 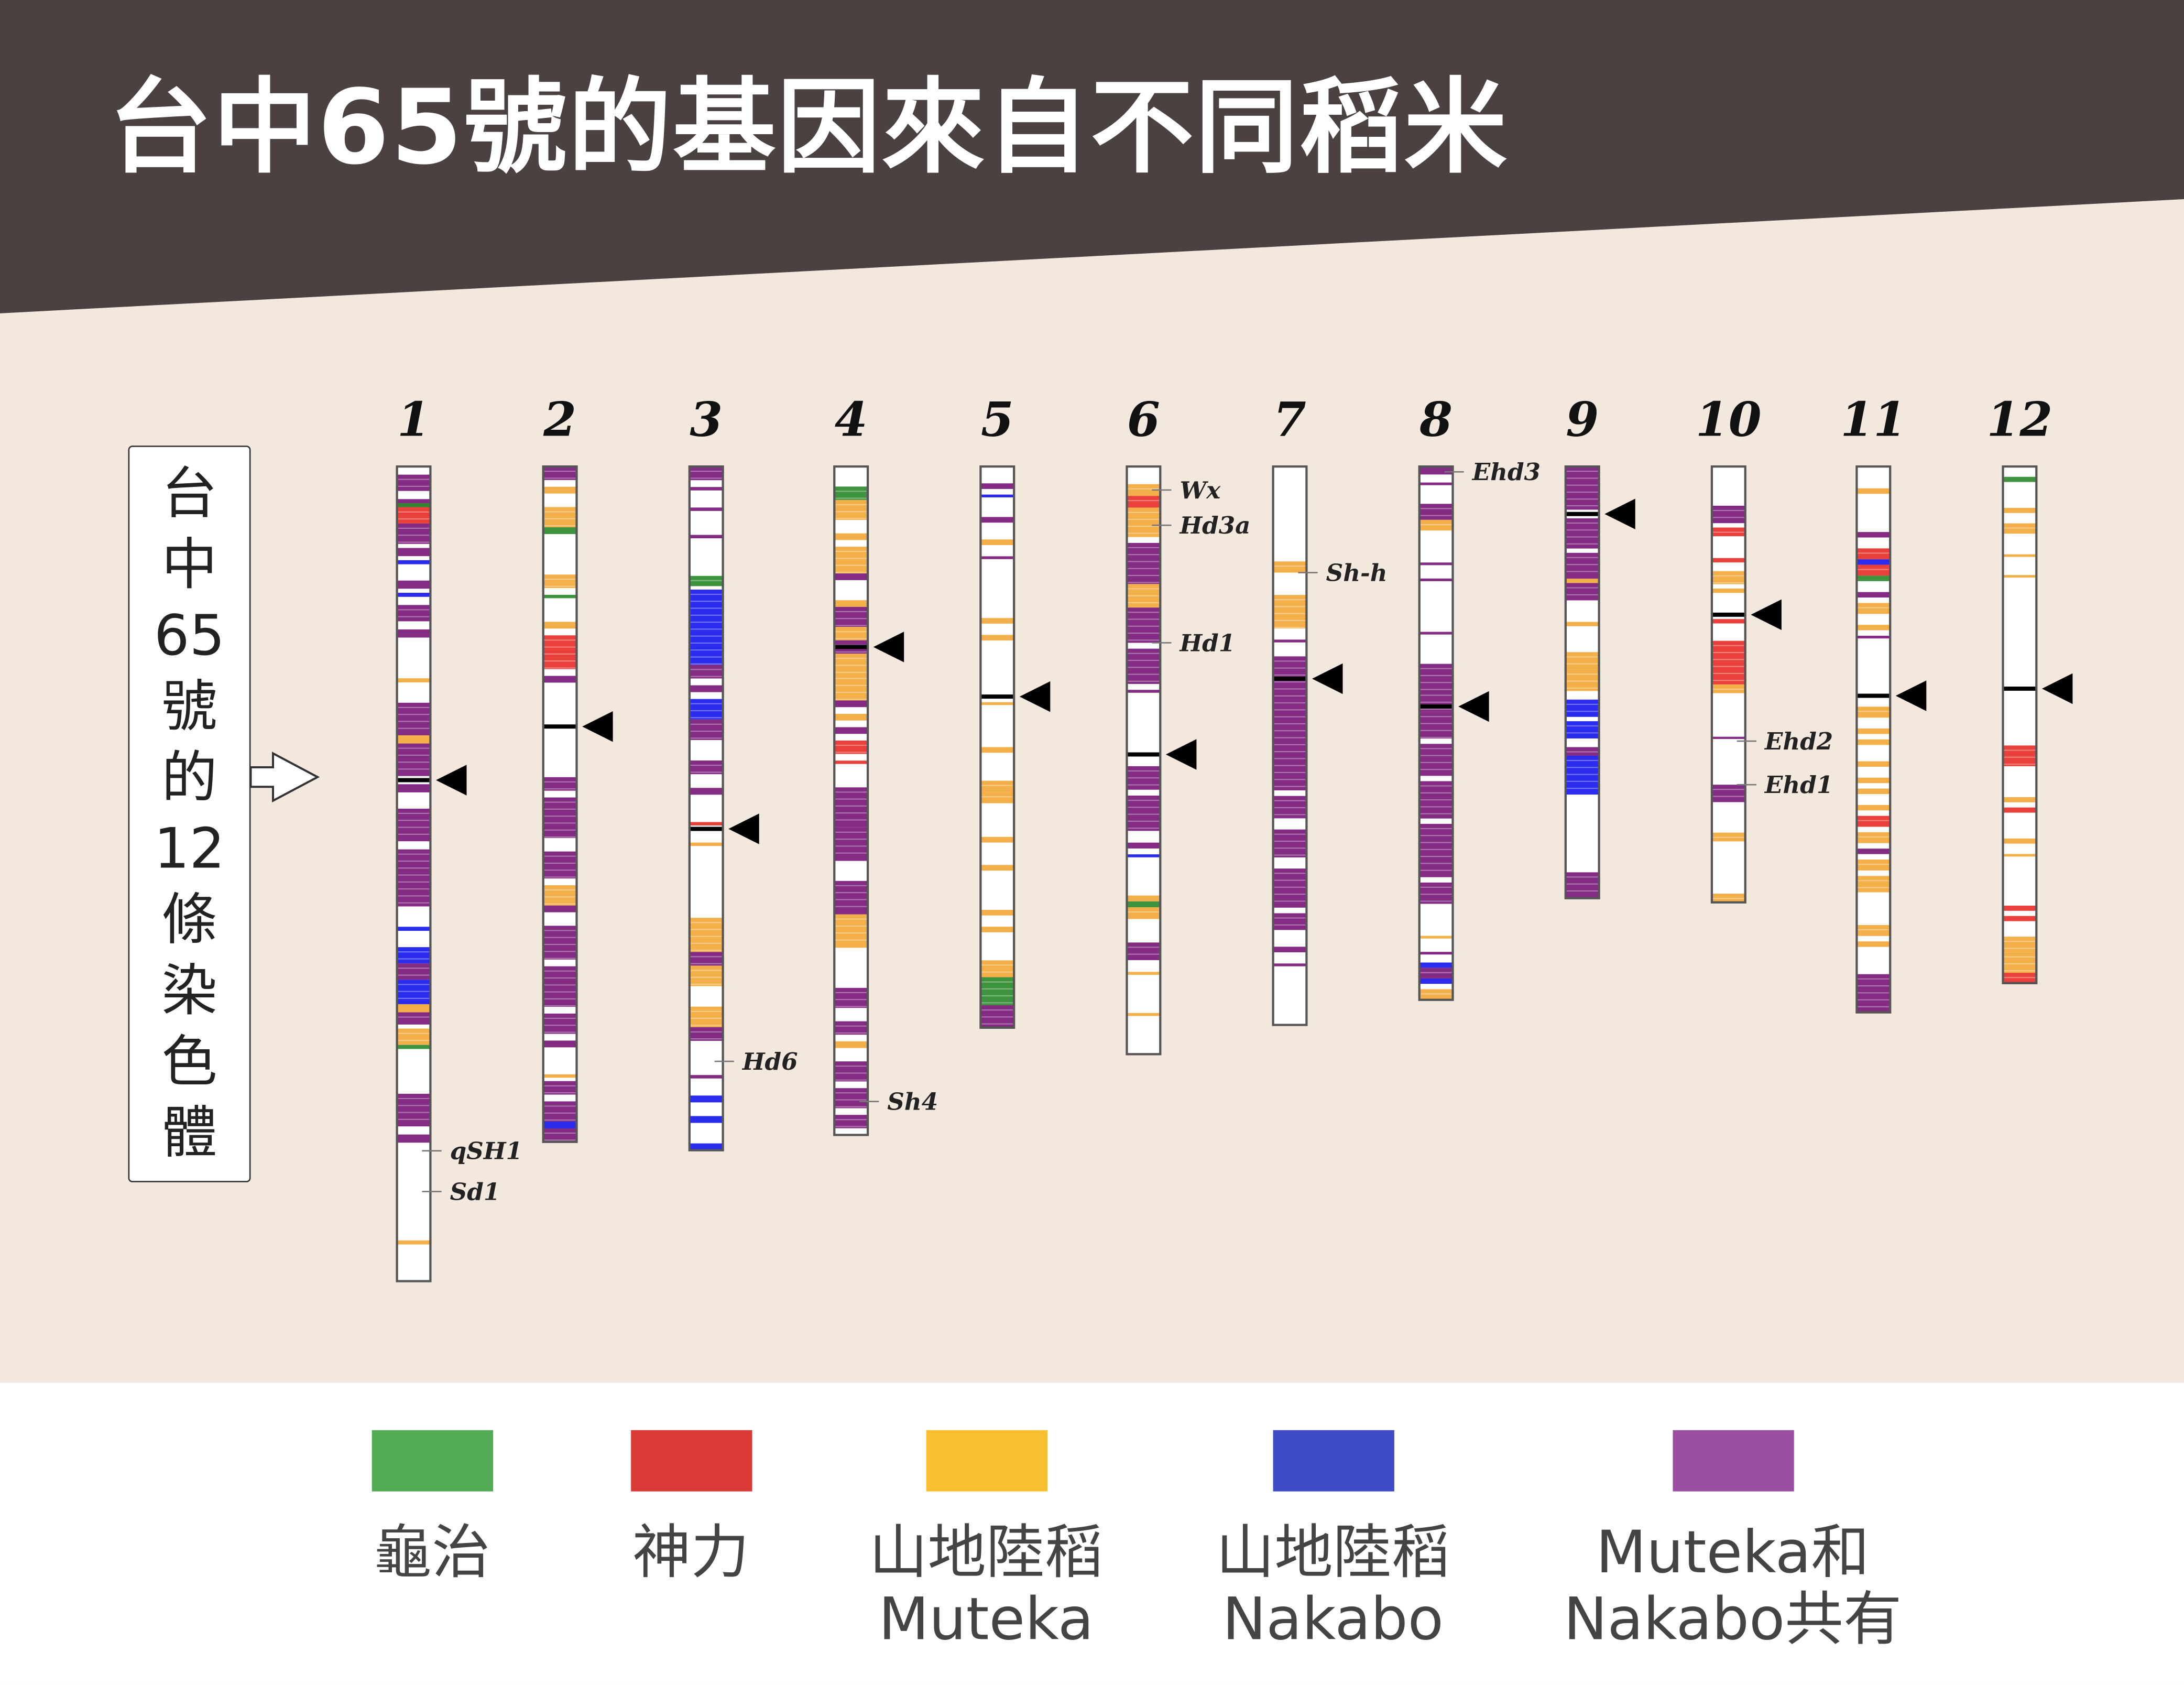 I want to click on legend-label-line: 山地陸稻, so click(x=1333, y=1552).